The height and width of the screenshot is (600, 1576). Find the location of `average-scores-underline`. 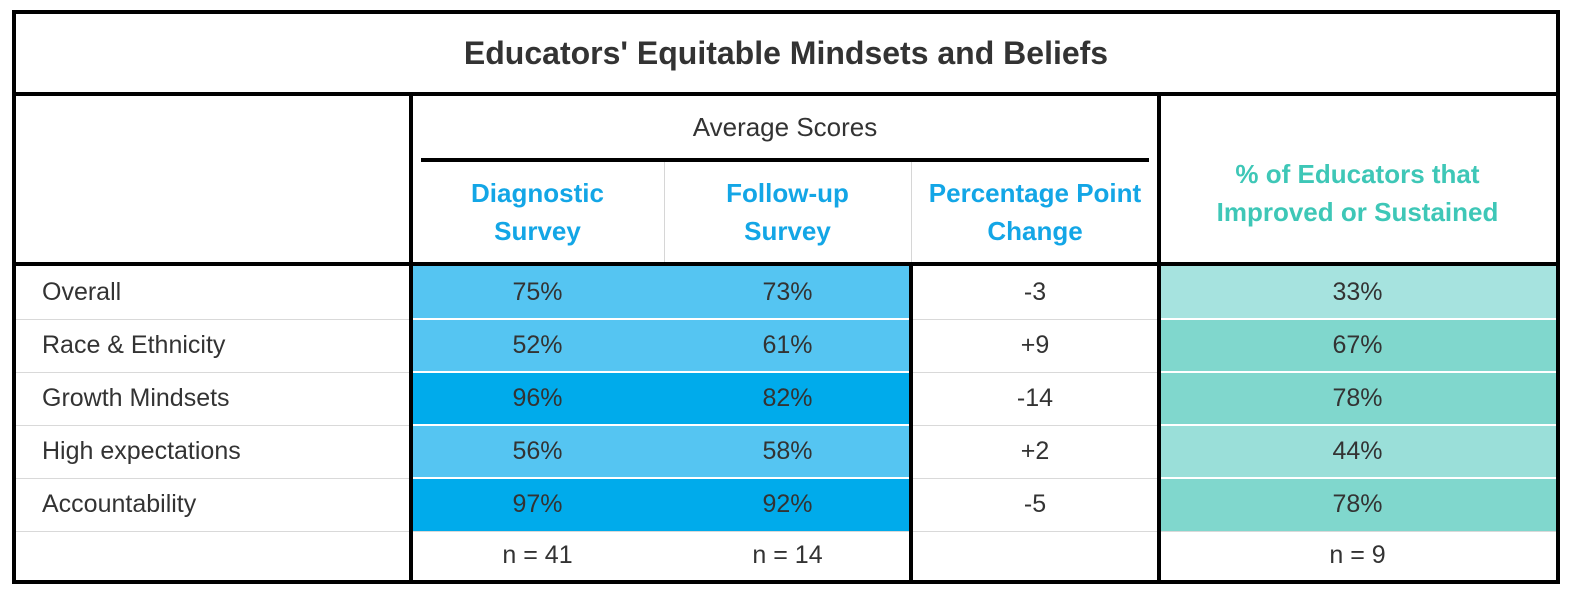

average-scores-underline is located at coordinates (785, 160).